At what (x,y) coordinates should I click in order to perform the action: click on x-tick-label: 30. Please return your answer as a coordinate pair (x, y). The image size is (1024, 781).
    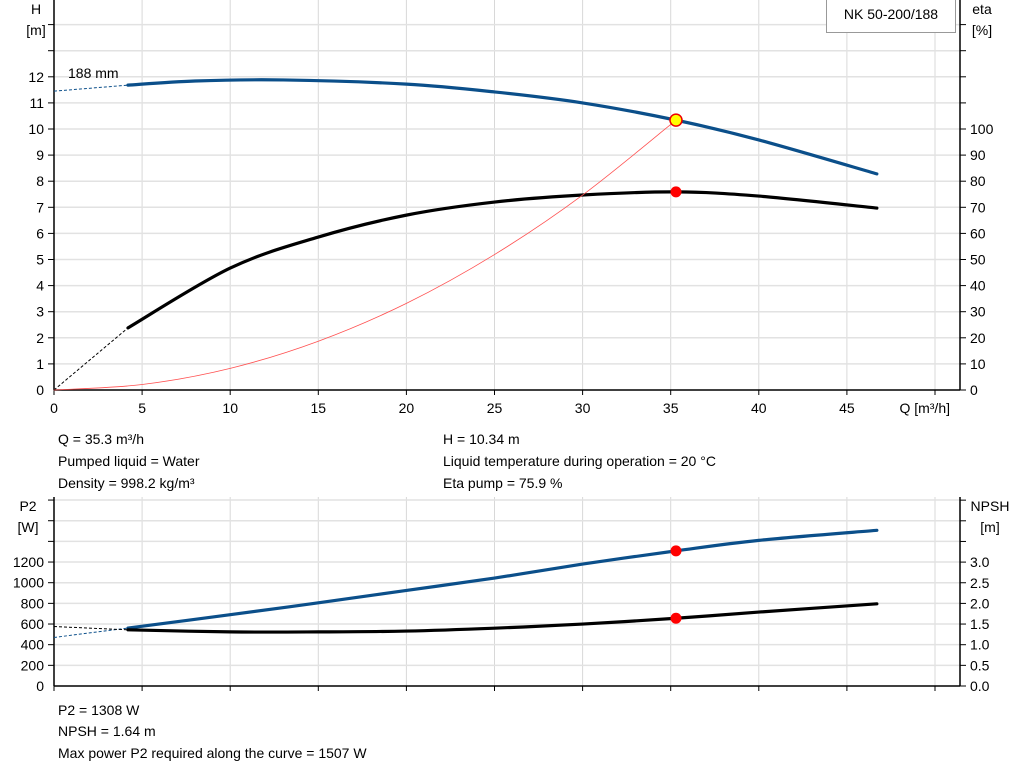
    Looking at the image, I should click on (583, 408).